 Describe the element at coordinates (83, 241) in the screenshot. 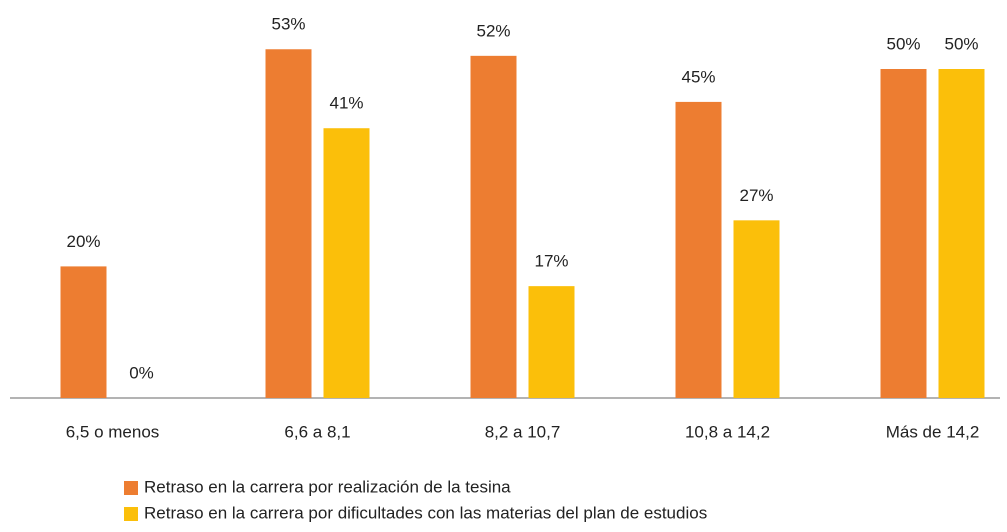

I see `data-label: 20%` at that location.